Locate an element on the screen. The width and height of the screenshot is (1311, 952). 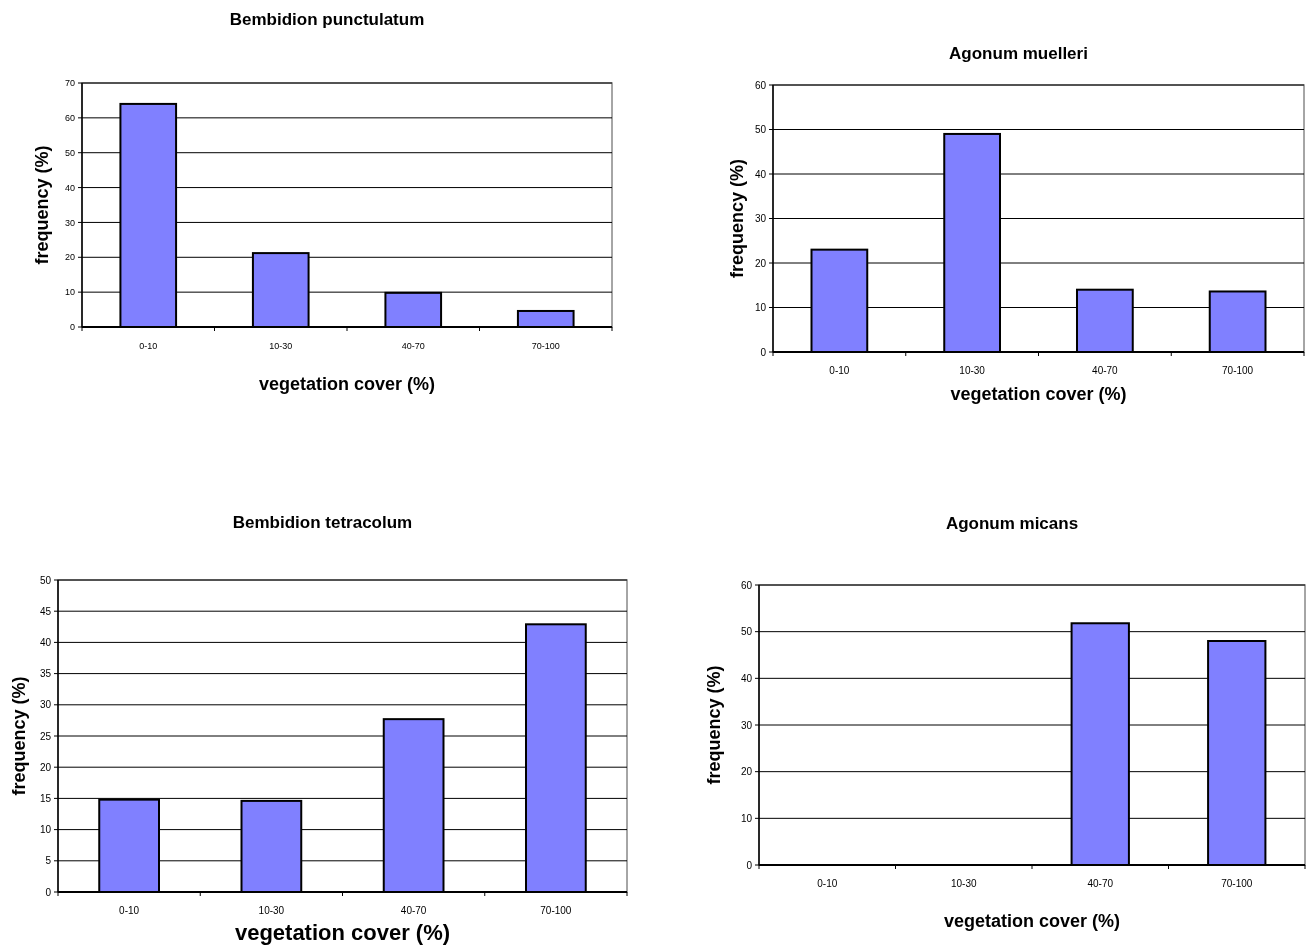
y-tick-label: 45 is located at coordinates (45, 611).